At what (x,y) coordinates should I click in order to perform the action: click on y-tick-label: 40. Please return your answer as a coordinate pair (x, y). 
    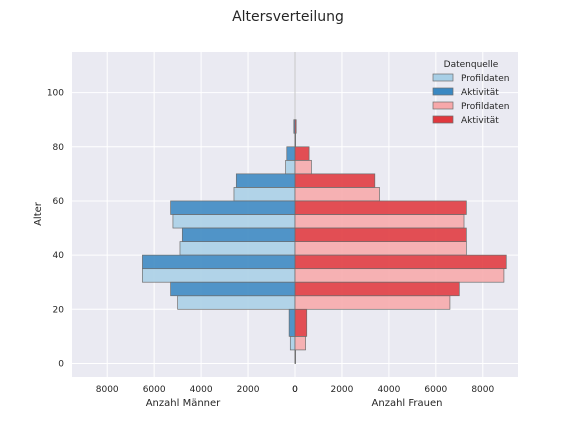
    Looking at the image, I should click on (59, 256).